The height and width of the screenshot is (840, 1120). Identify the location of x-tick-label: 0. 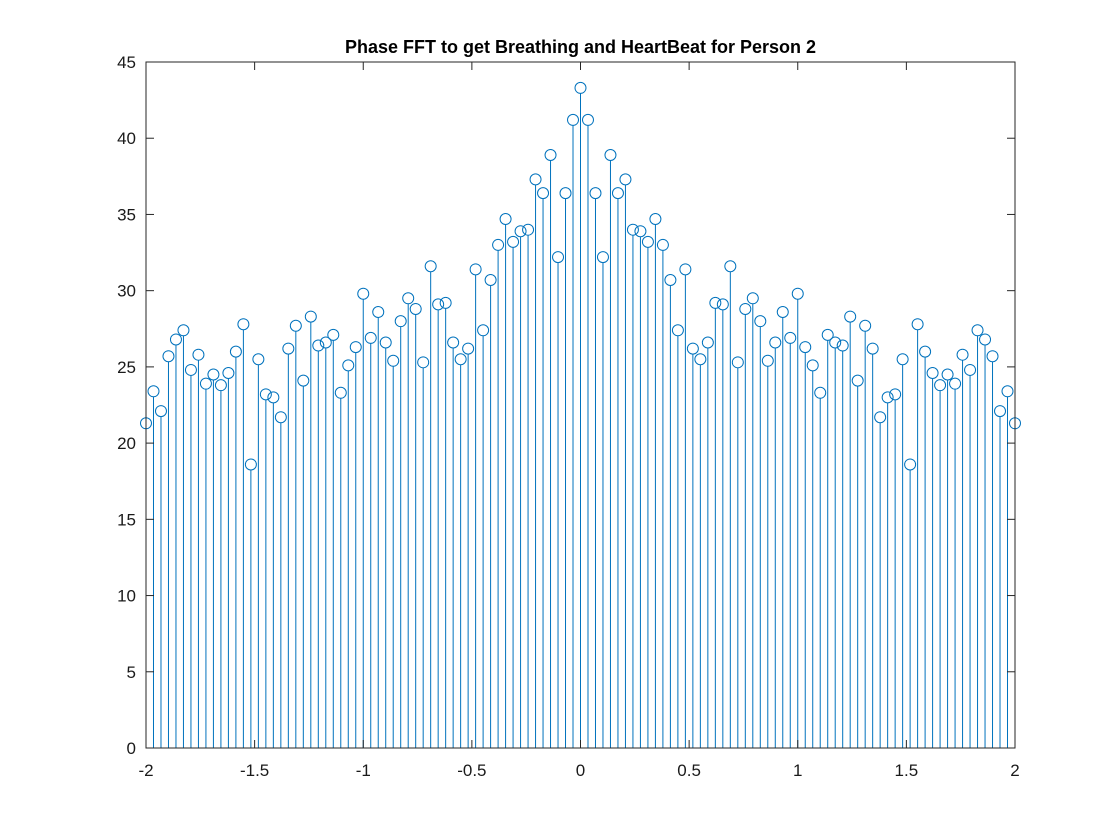
(580, 770).